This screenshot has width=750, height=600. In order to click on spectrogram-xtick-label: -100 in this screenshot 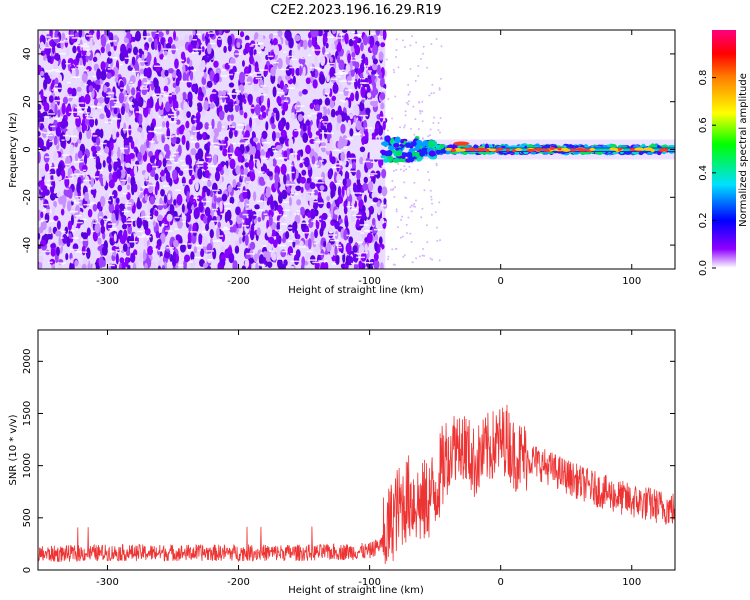, I will do `click(369, 281)`.